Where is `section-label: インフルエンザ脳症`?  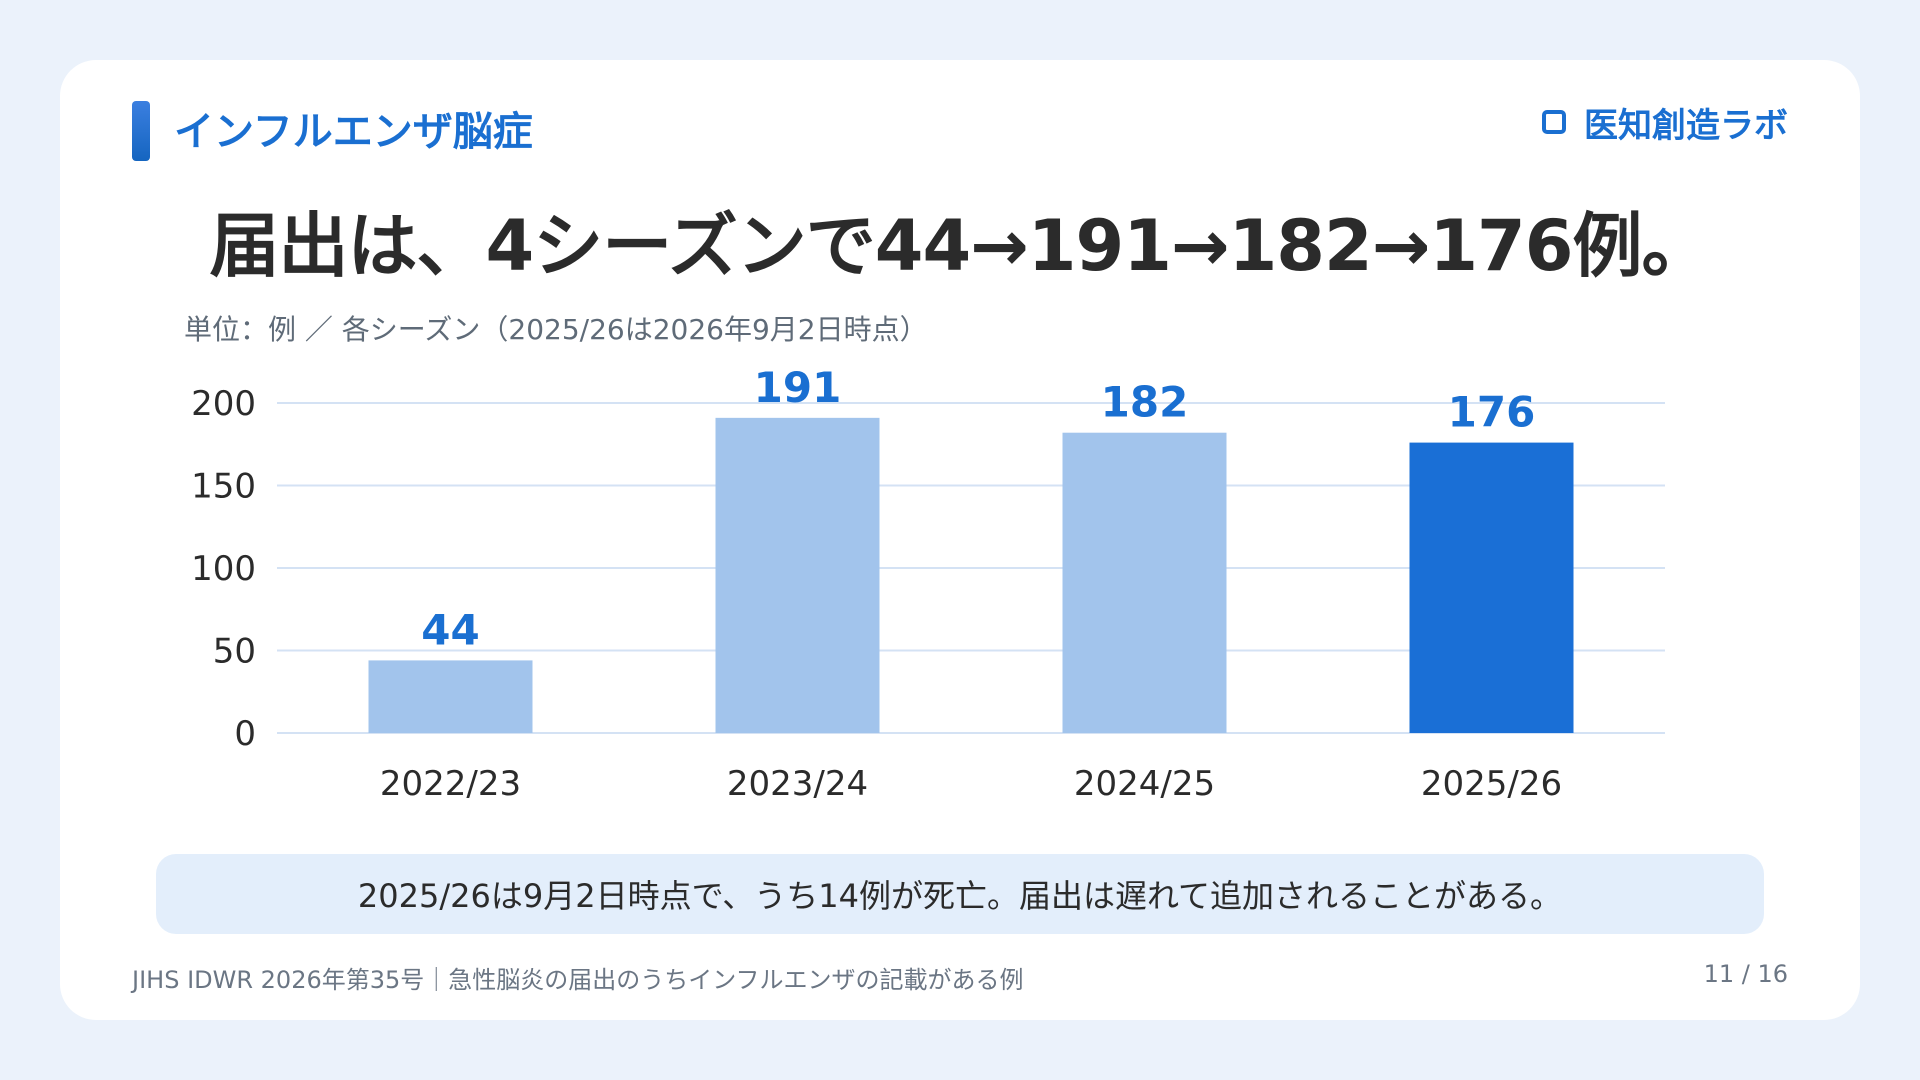
section-label: インフルエンザ脳症 is located at coordinates (353, 132).